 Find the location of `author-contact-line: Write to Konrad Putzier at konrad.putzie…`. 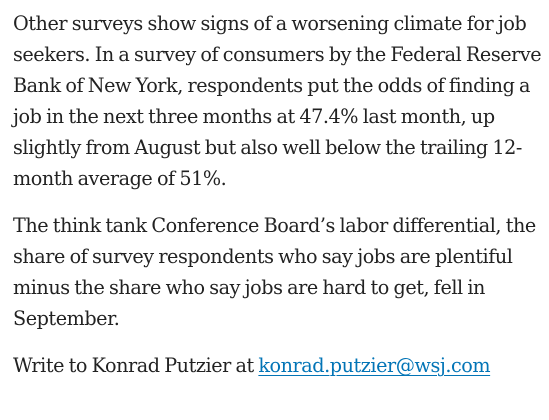

author-contact-line: Write to Konrad Putzier at konrad.putzie… is located at coordinates (278, 365).